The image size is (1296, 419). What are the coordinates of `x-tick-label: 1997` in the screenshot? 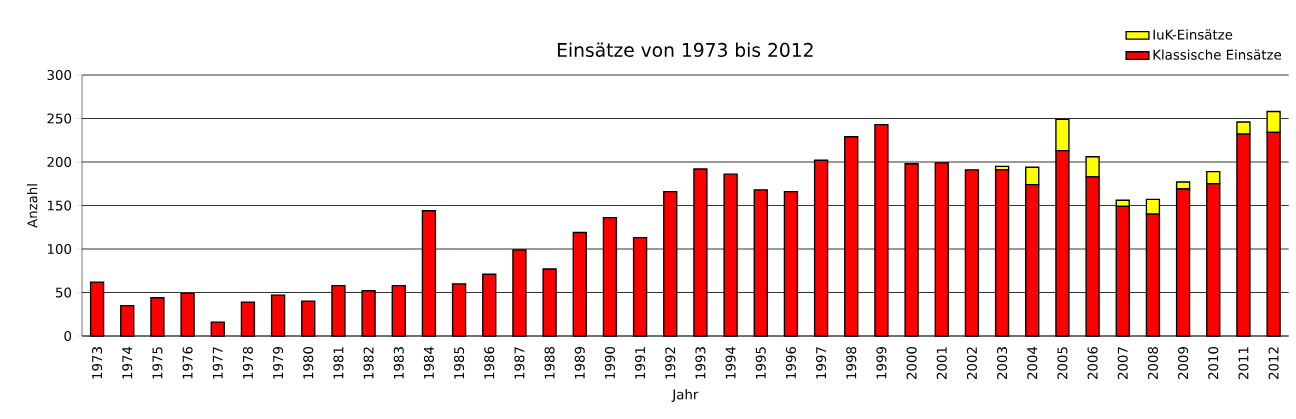 It's located at (821, 363).